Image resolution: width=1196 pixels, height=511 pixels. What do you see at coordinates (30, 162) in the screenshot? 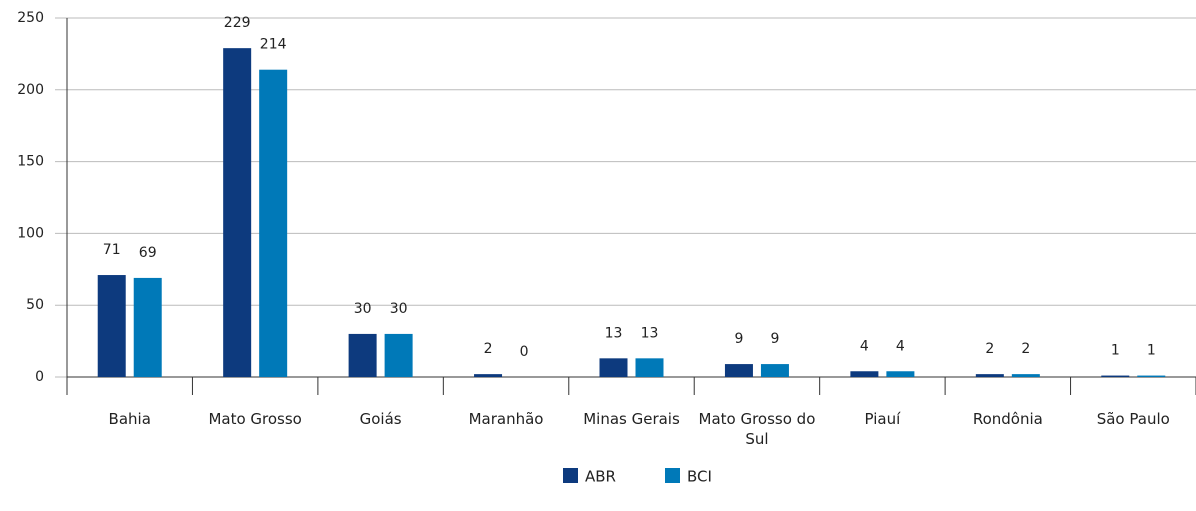
I see `y-tick-label: 150` at bounding box center [30, 162].